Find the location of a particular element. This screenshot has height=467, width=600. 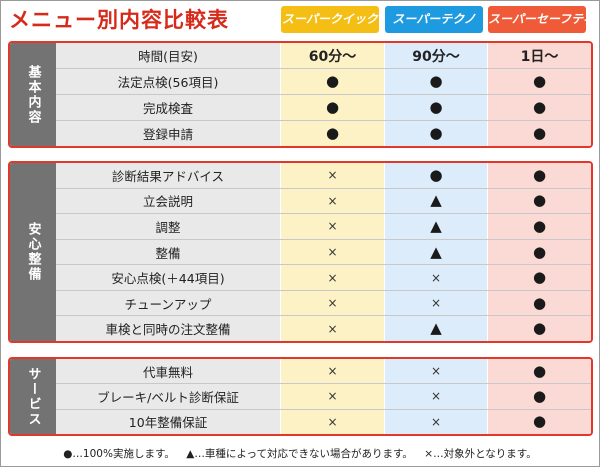

page-title: メニュー別内容比較表 is located at coordinates (119, 20).